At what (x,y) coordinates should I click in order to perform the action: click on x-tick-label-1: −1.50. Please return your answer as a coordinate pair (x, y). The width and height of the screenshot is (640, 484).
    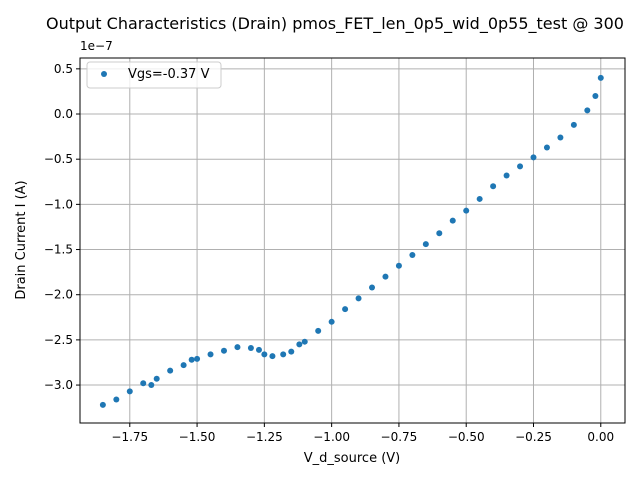
    Looking at the image, I should click on (197, 437).